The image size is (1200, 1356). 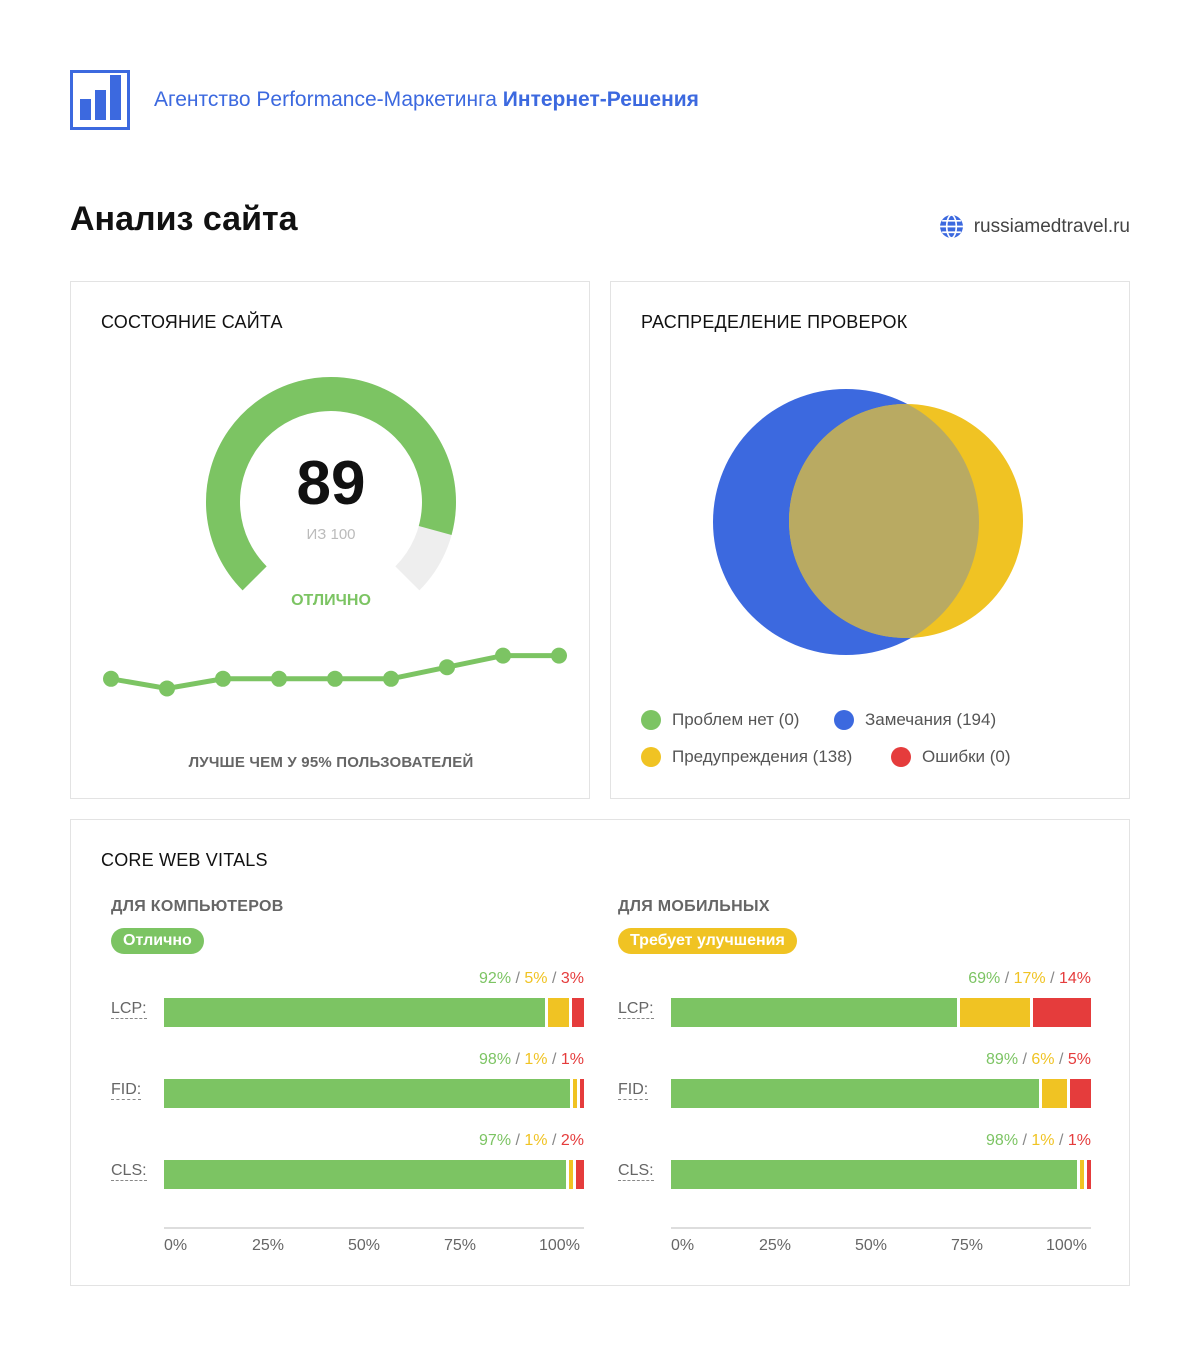 What do you see at coordinates (192, 322) in the screenshot?
I see `panel-title: СОСТОЯНИЕ САЙТА` at bounding box center [192, 322].